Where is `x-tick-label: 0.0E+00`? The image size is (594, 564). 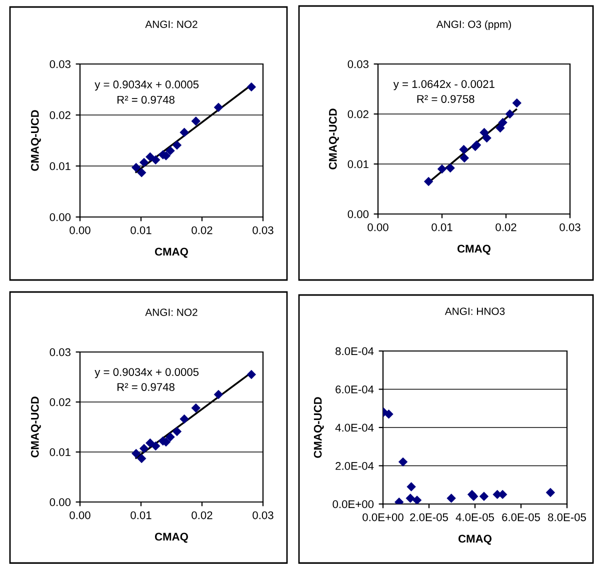 x-tick-label: 0.0E+00 is located at coordinates (383, 517).